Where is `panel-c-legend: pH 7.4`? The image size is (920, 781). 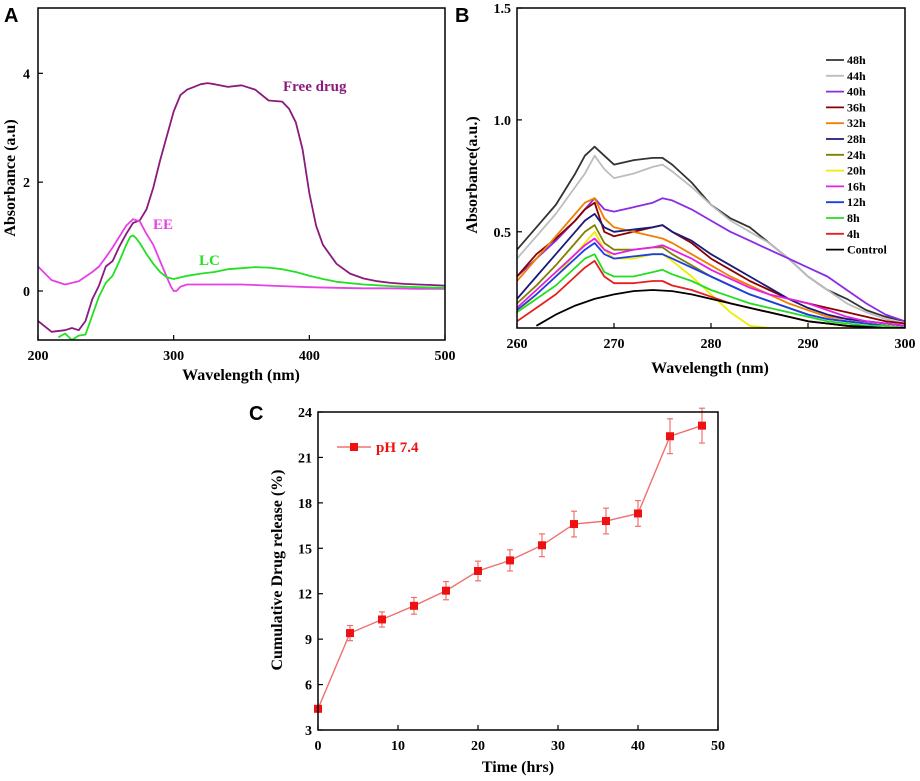 panel-c-legend: pH 7.4 is located at coordinates (378, 448).